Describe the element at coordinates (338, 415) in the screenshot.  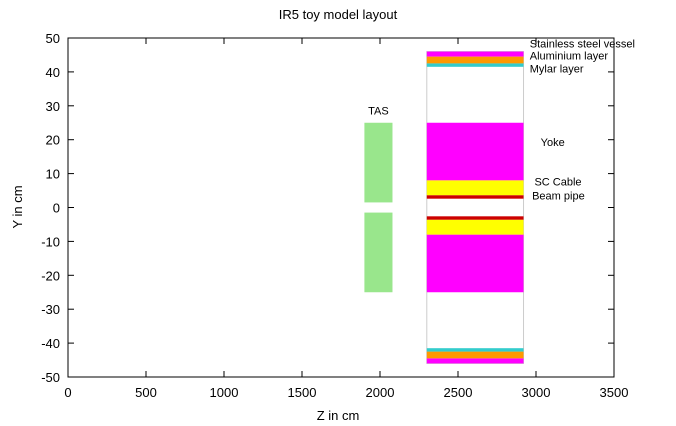
I see `x-axis-label: Z in cm` at that location.